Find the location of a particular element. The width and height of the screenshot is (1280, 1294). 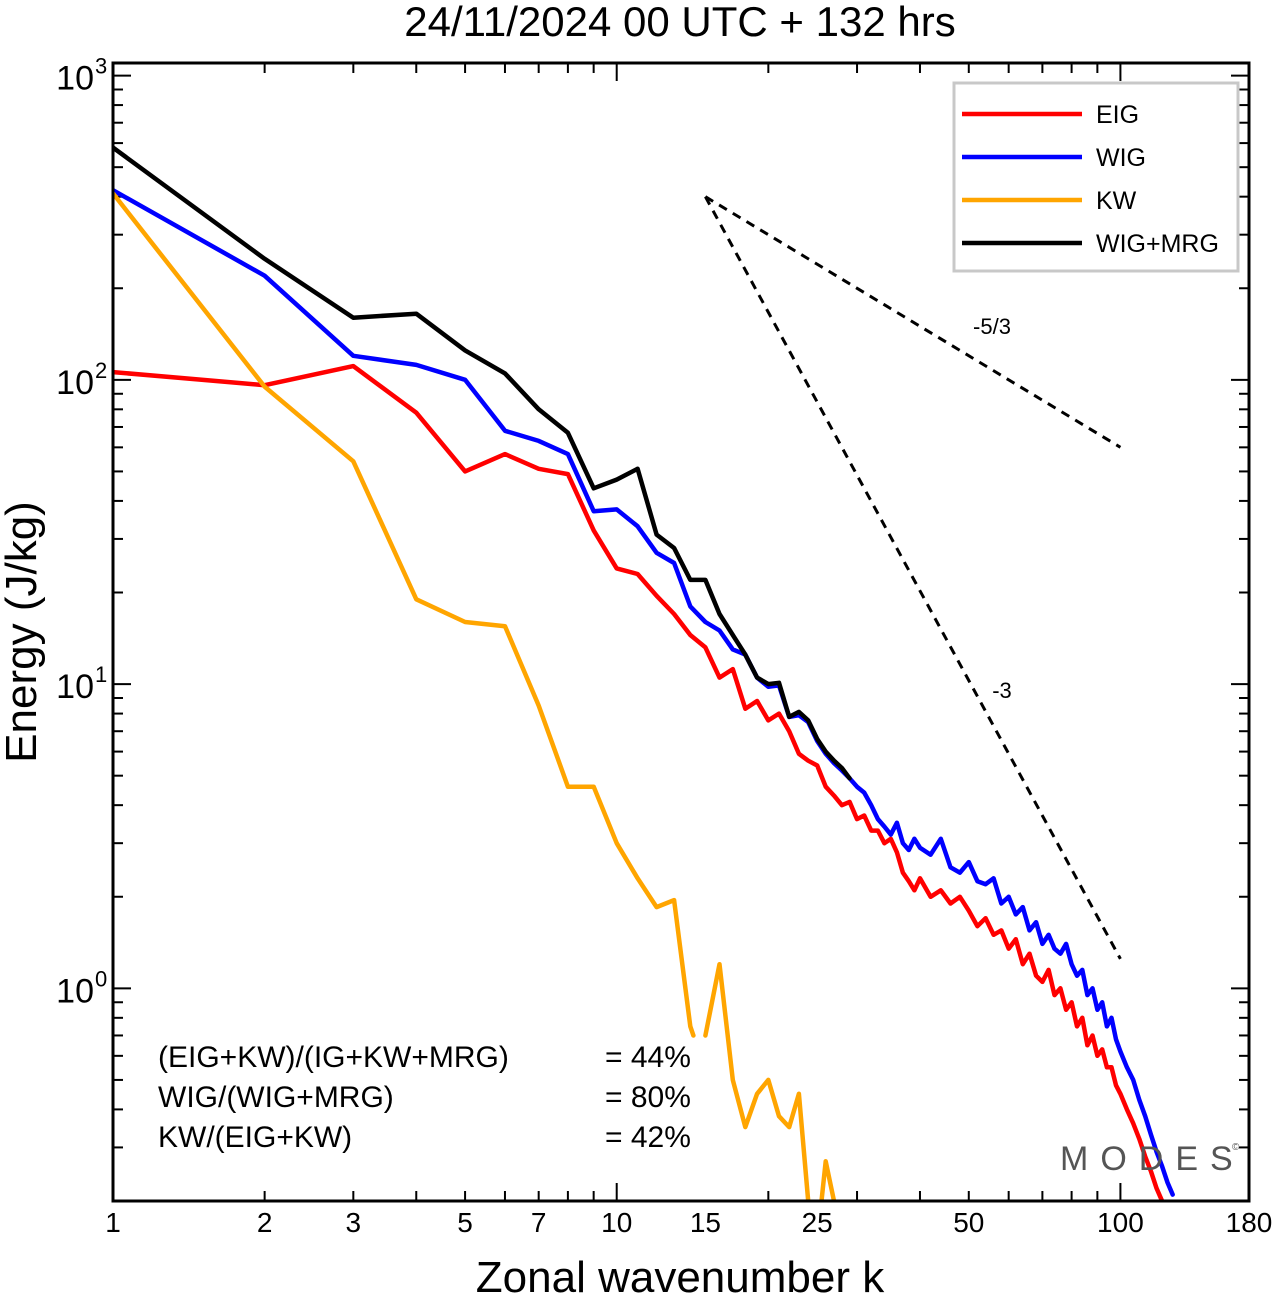

x-tick-label: 25 is located at coordinates (817, 1222).